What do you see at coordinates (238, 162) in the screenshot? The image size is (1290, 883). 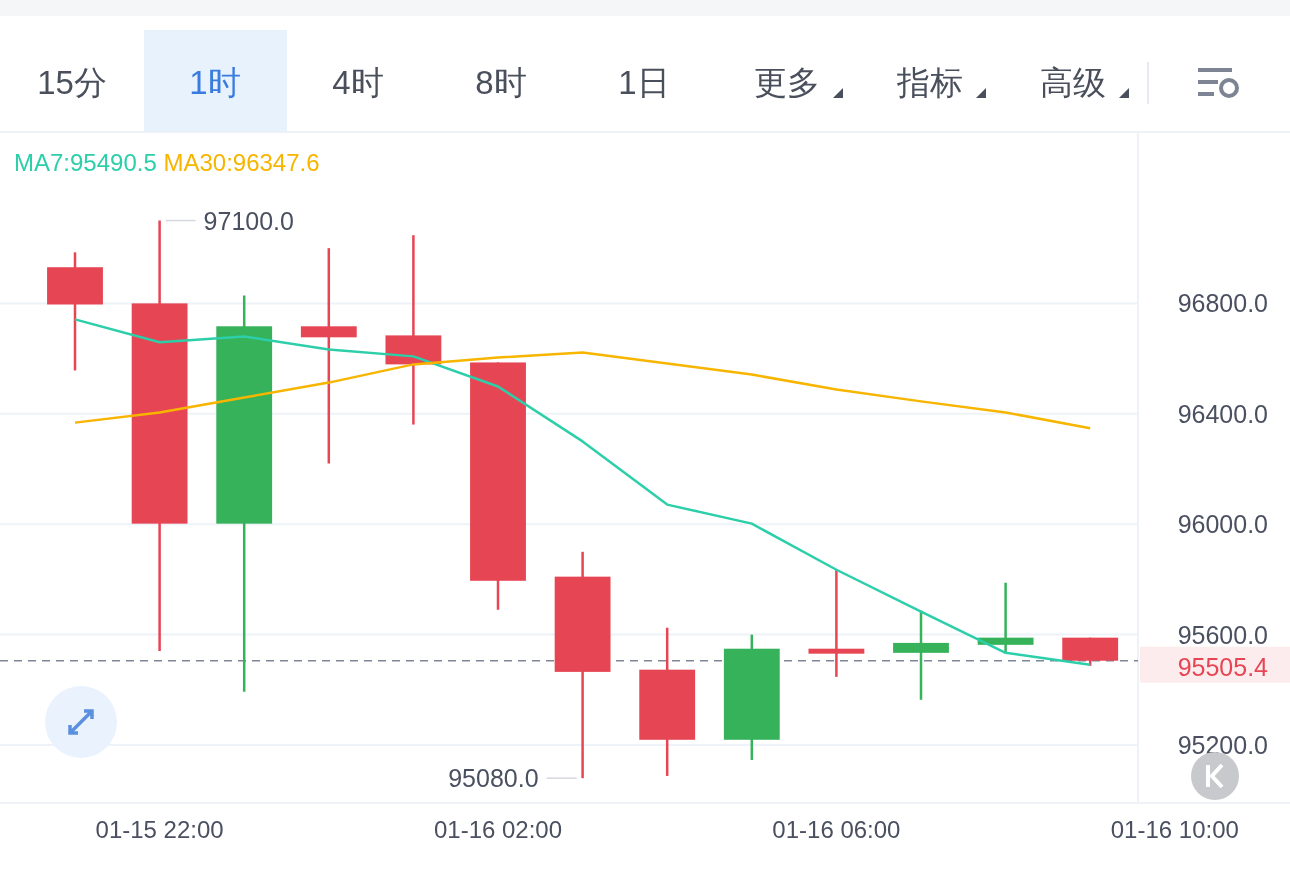 I see `text: MA30:96347.6` at bounding box center [238, 162].